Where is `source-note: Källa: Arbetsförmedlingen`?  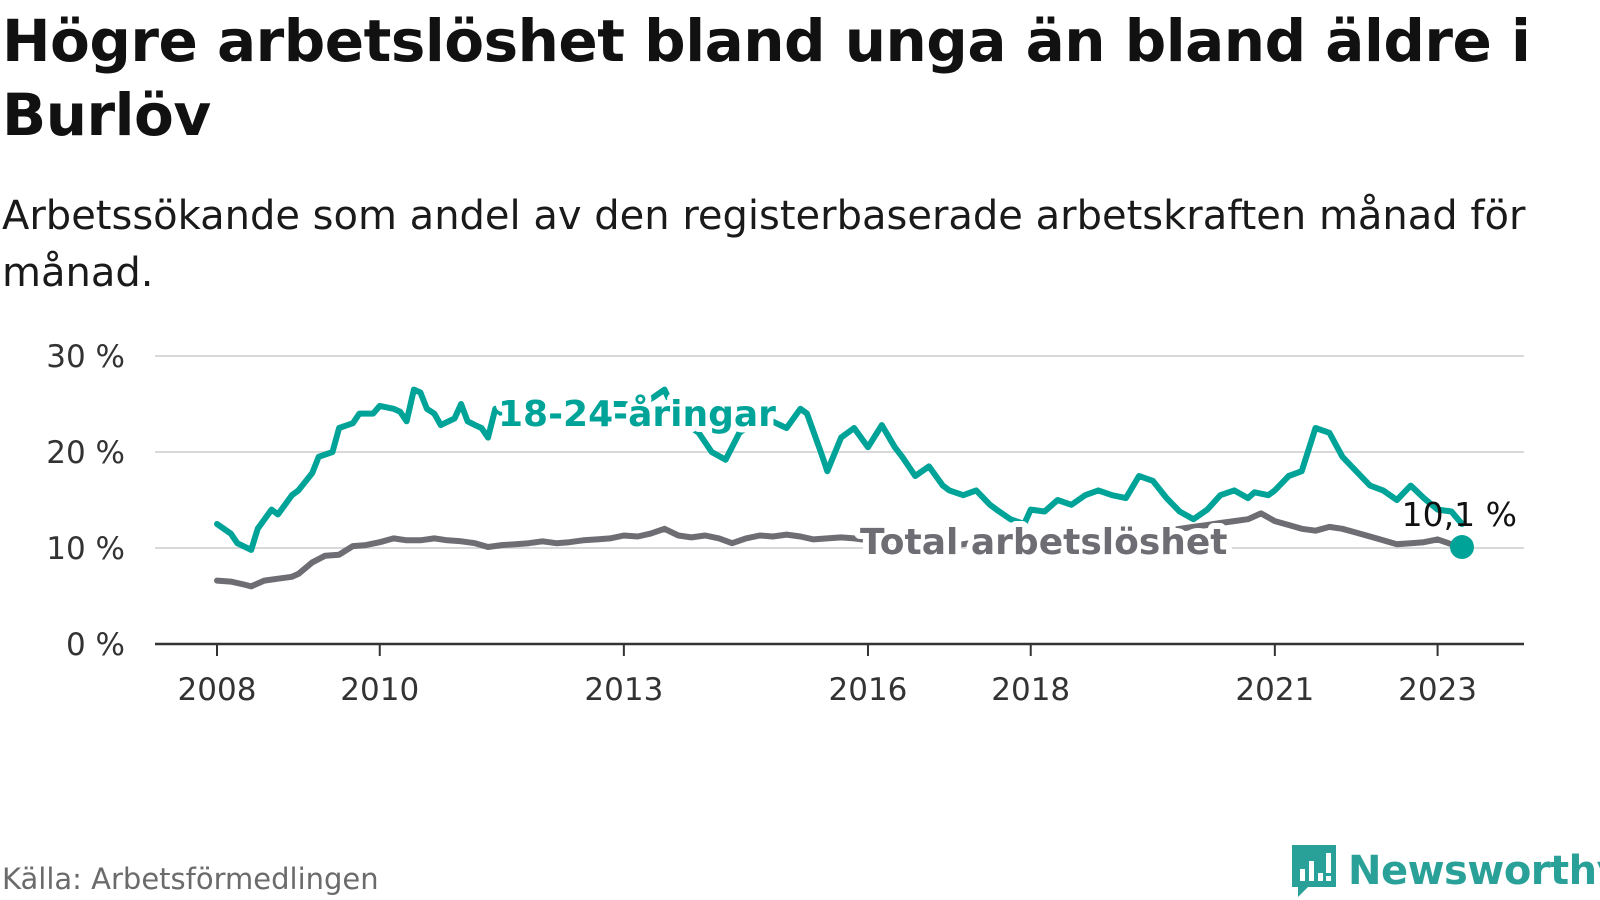 source-note: Källa: Arbetsförmedlingen is located at coordinates (190, 879).